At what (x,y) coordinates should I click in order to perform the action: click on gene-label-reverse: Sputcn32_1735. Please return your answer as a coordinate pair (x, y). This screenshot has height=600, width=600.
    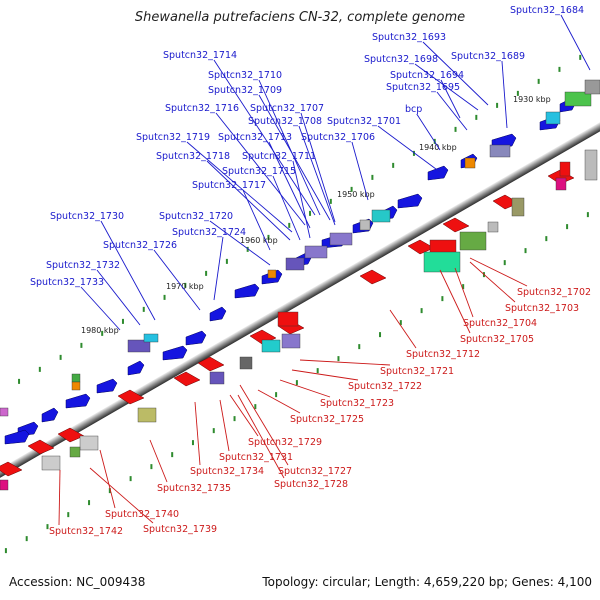
    Looking at the image, I should click on (194, 488).